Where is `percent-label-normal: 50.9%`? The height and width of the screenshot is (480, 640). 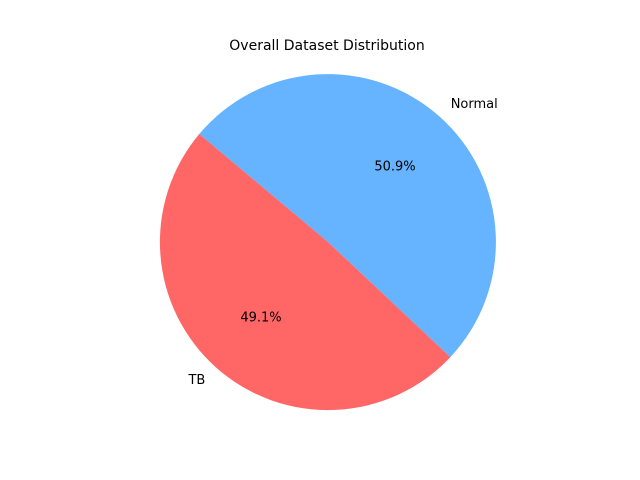
percent-label-normal: 50.9% is located at coordinates (394, 167).